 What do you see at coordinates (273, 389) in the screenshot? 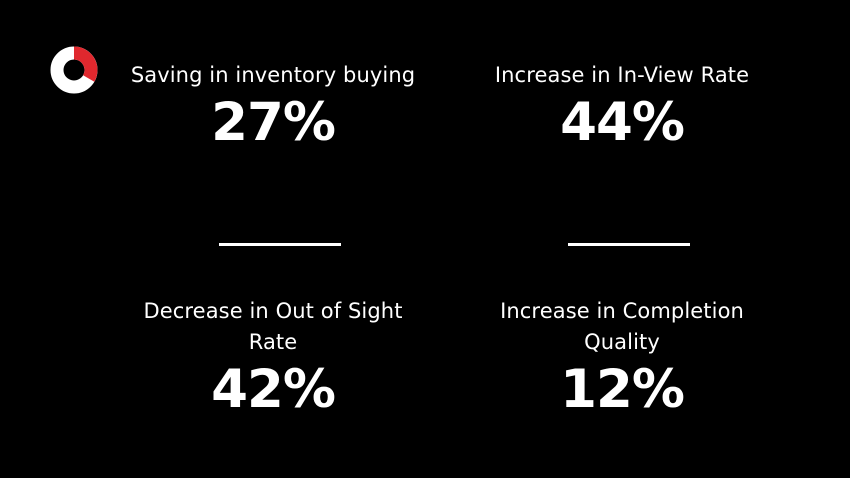
I see `stat-value: 42%` at bounding box center [273, 389].